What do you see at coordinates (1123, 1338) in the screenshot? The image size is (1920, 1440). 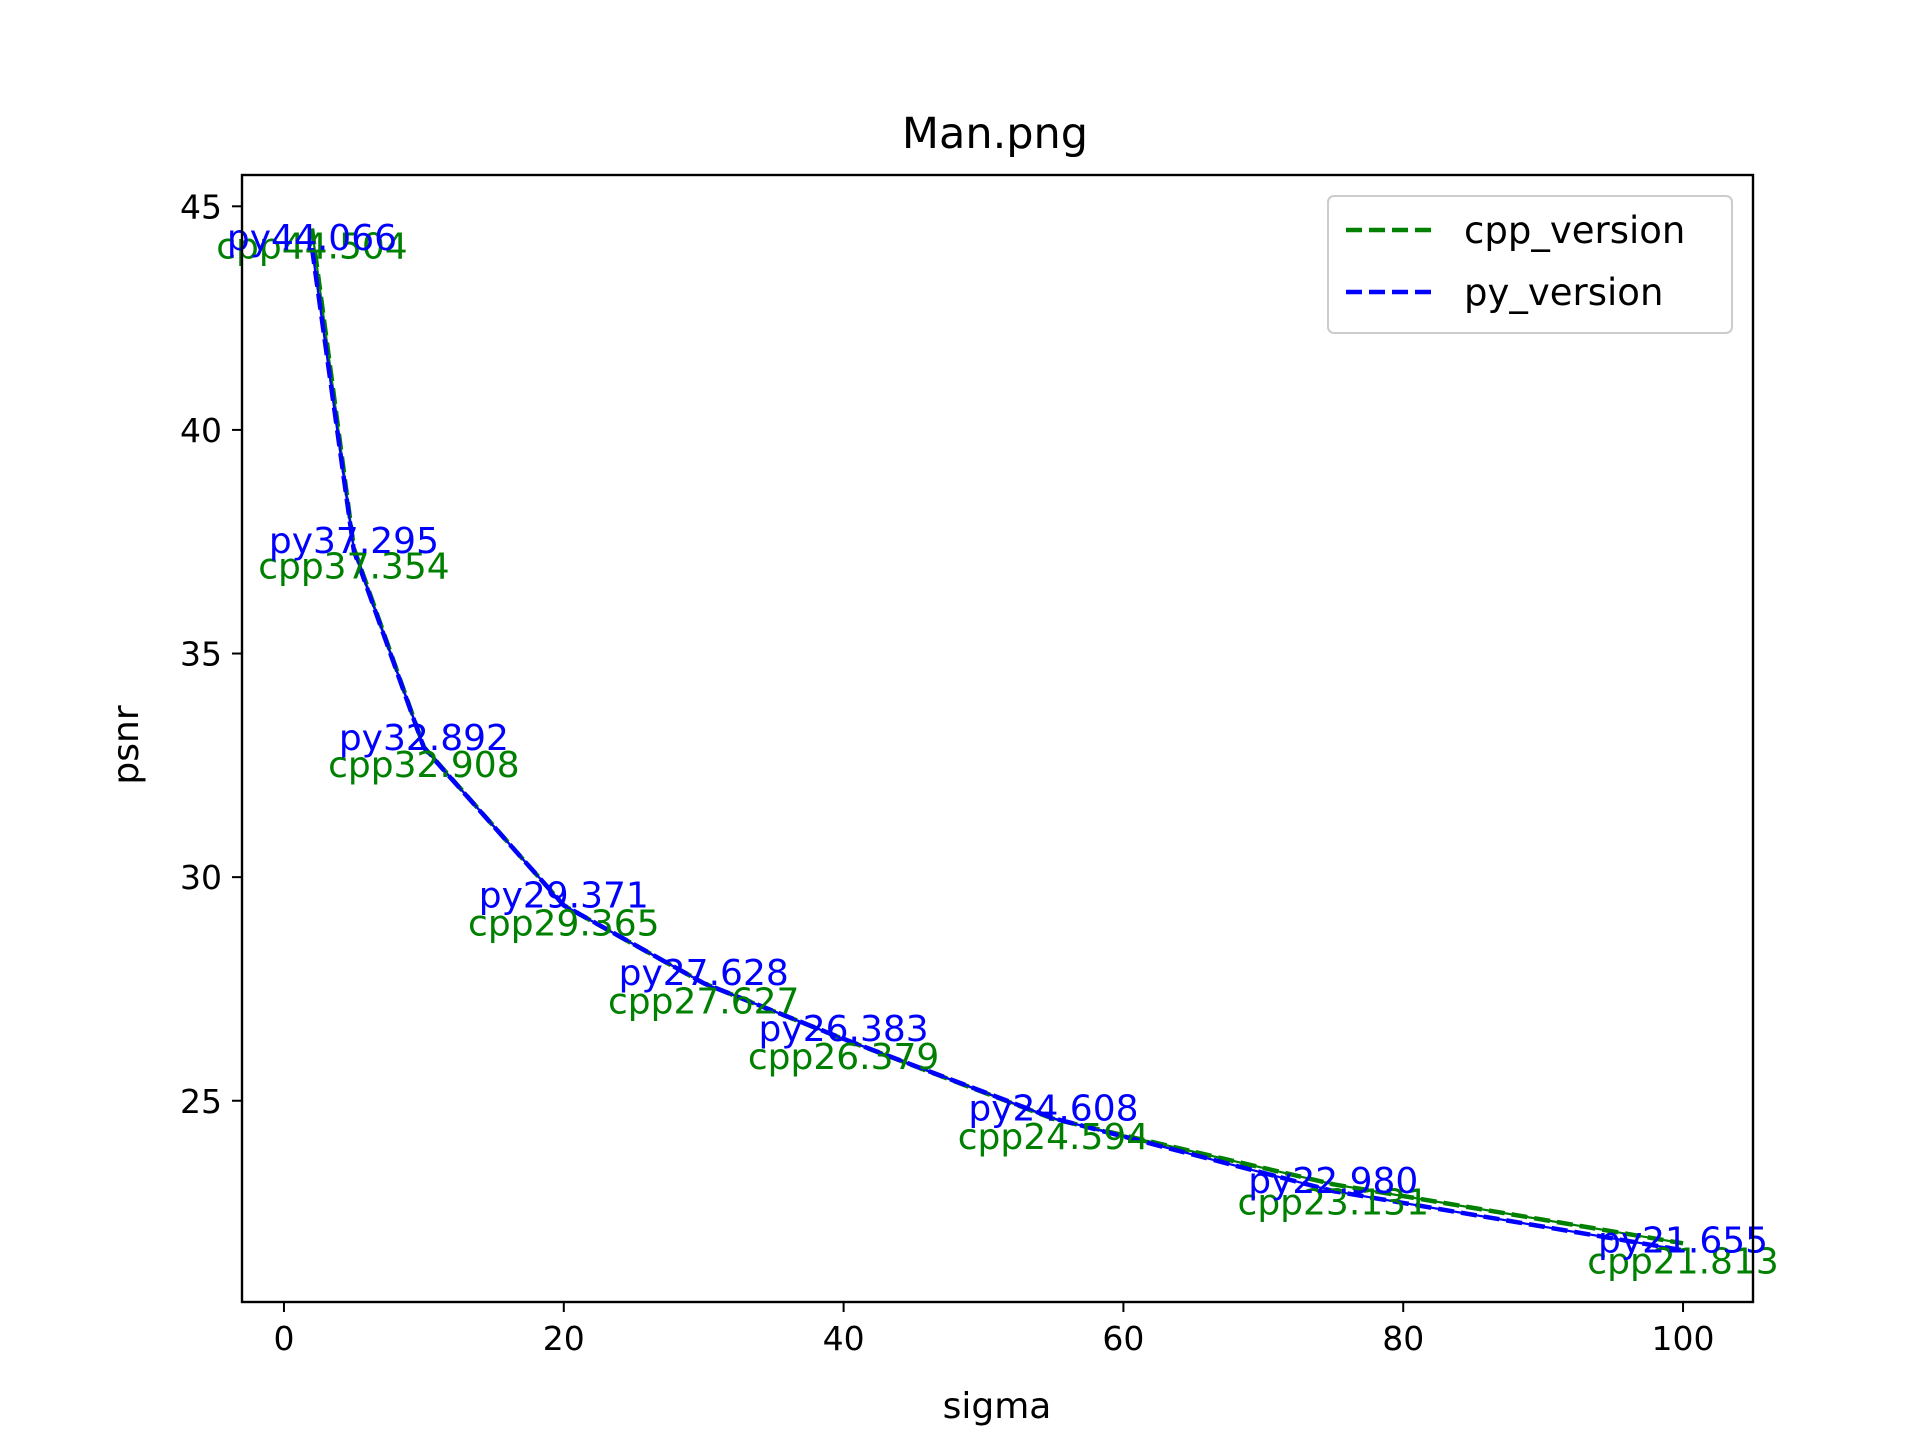 I see `x-tick-label: 60` at bounding box center [1123, 1338].